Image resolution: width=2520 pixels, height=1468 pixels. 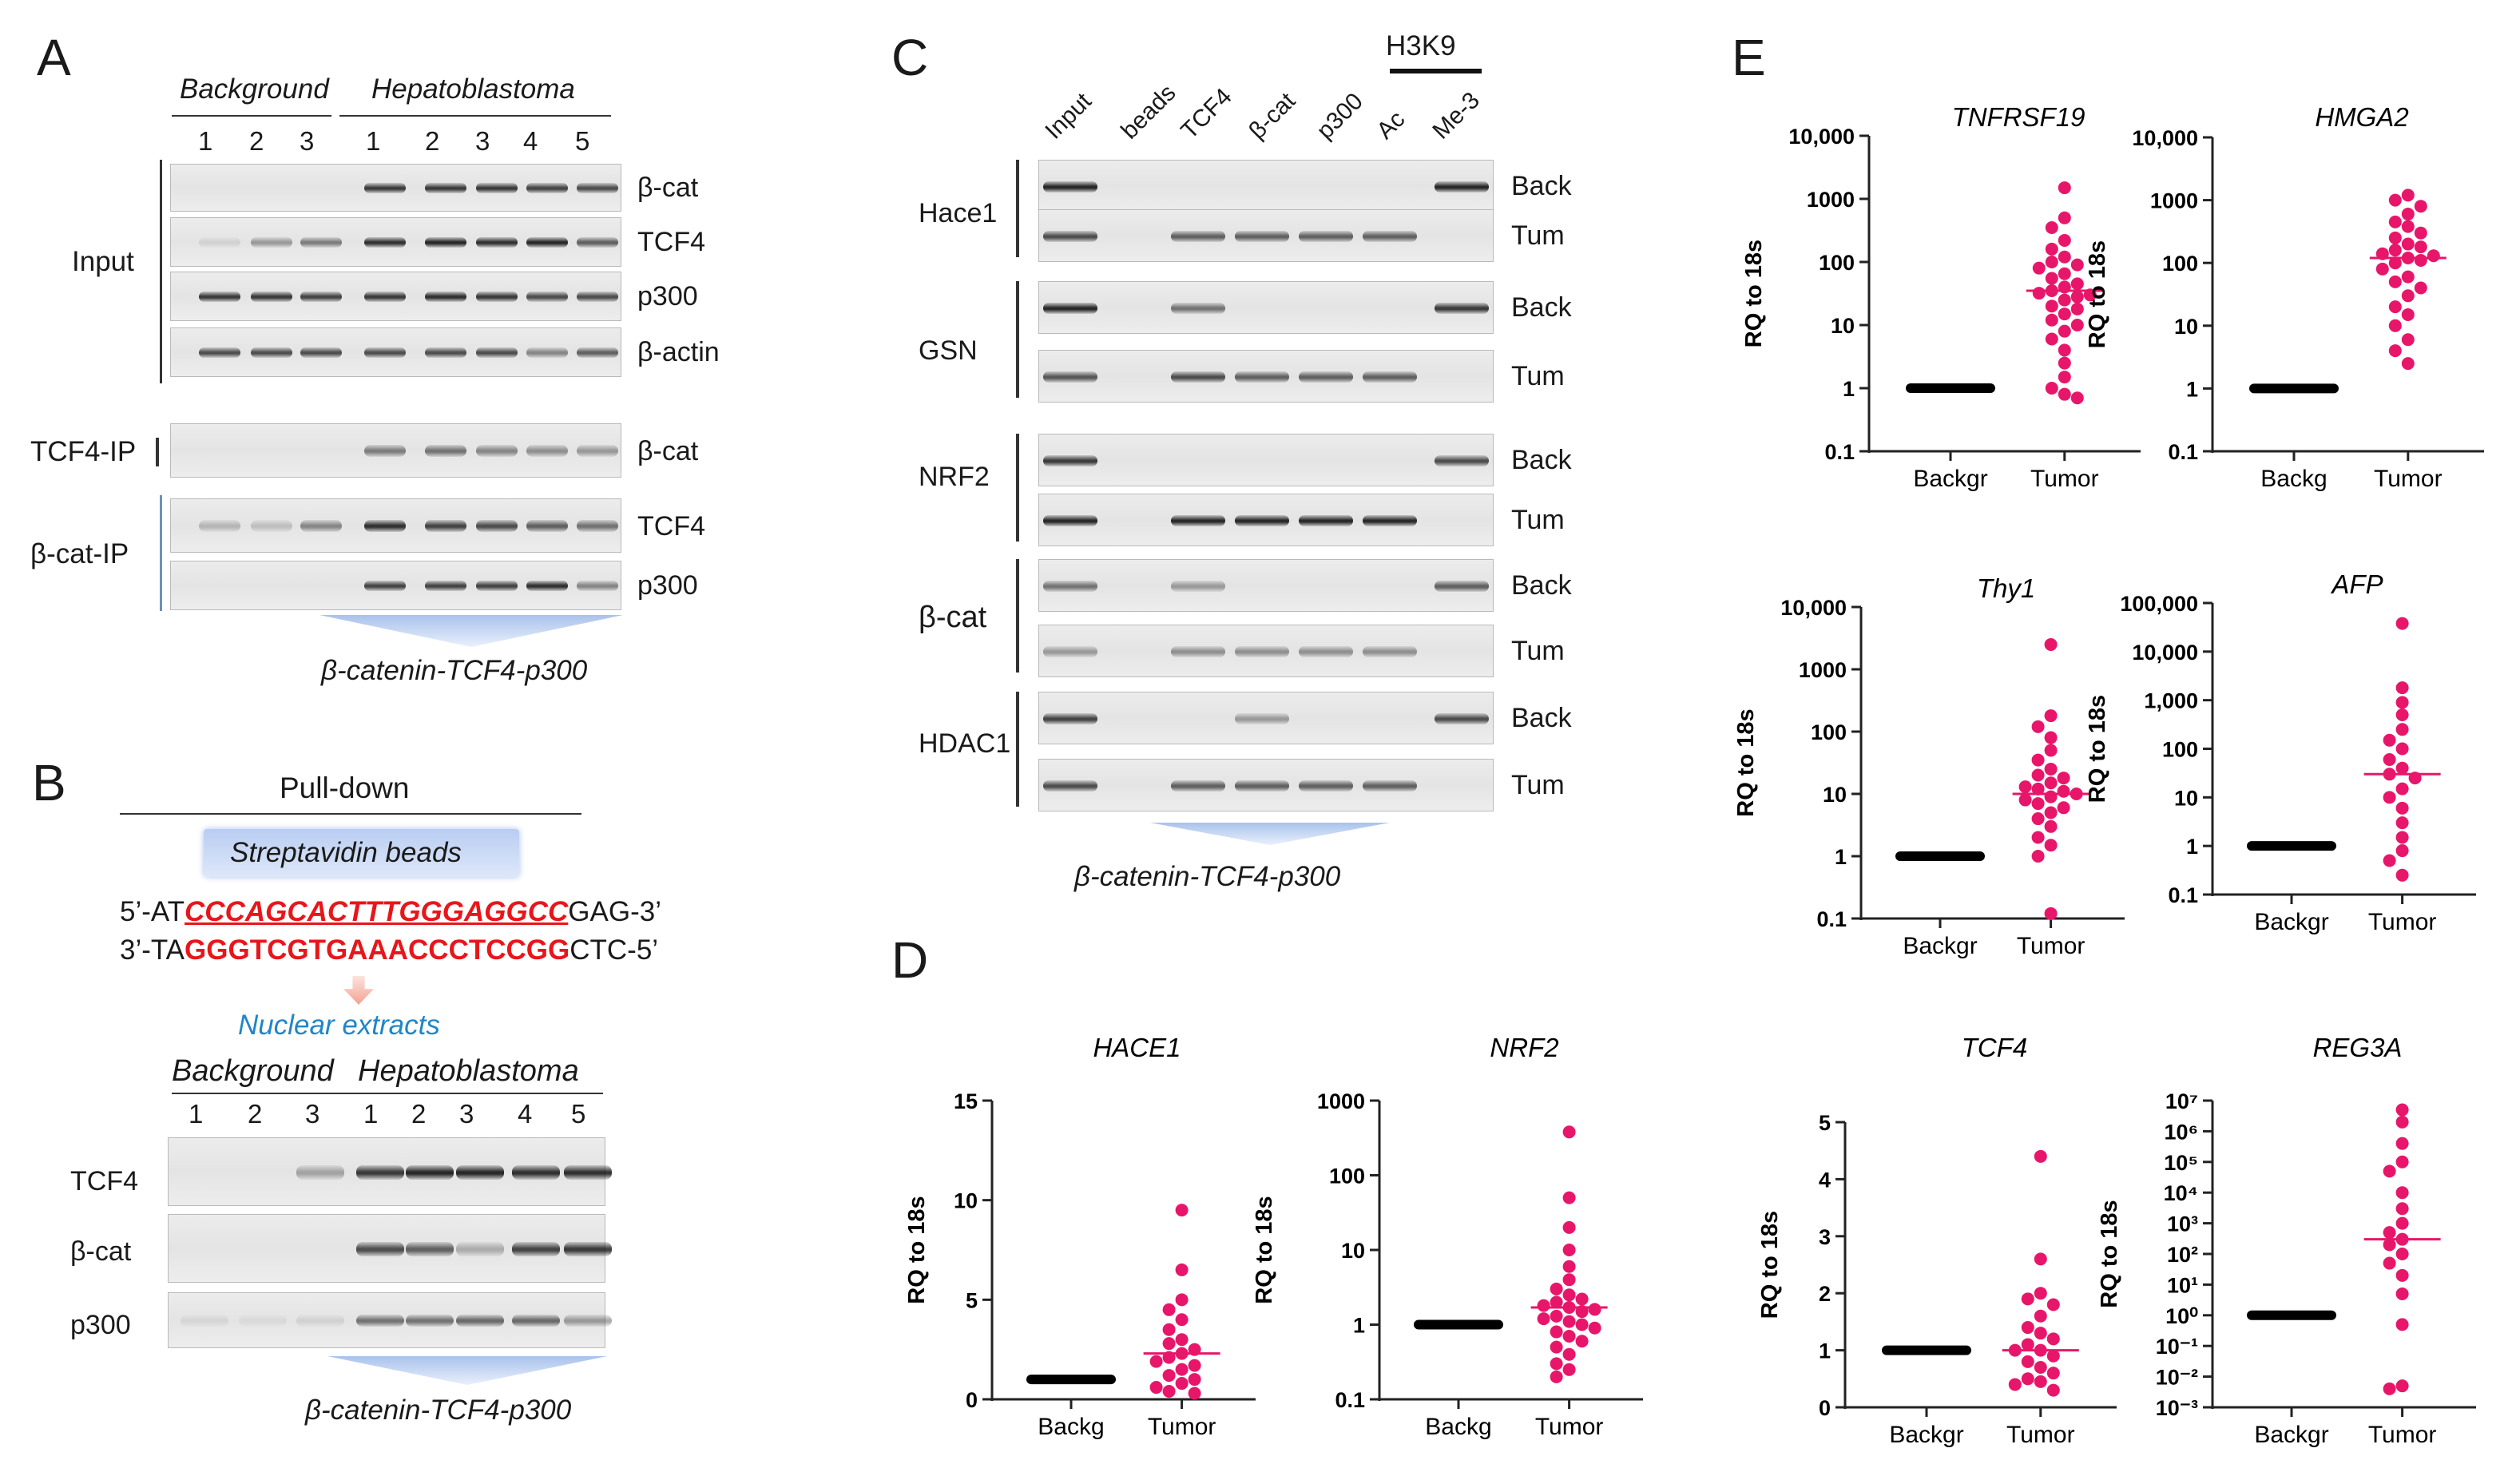 What do you see at coordinates (161, 553) in the screenshot?
I see `bcat-ip-bracket` at bounding box center [161, 553].